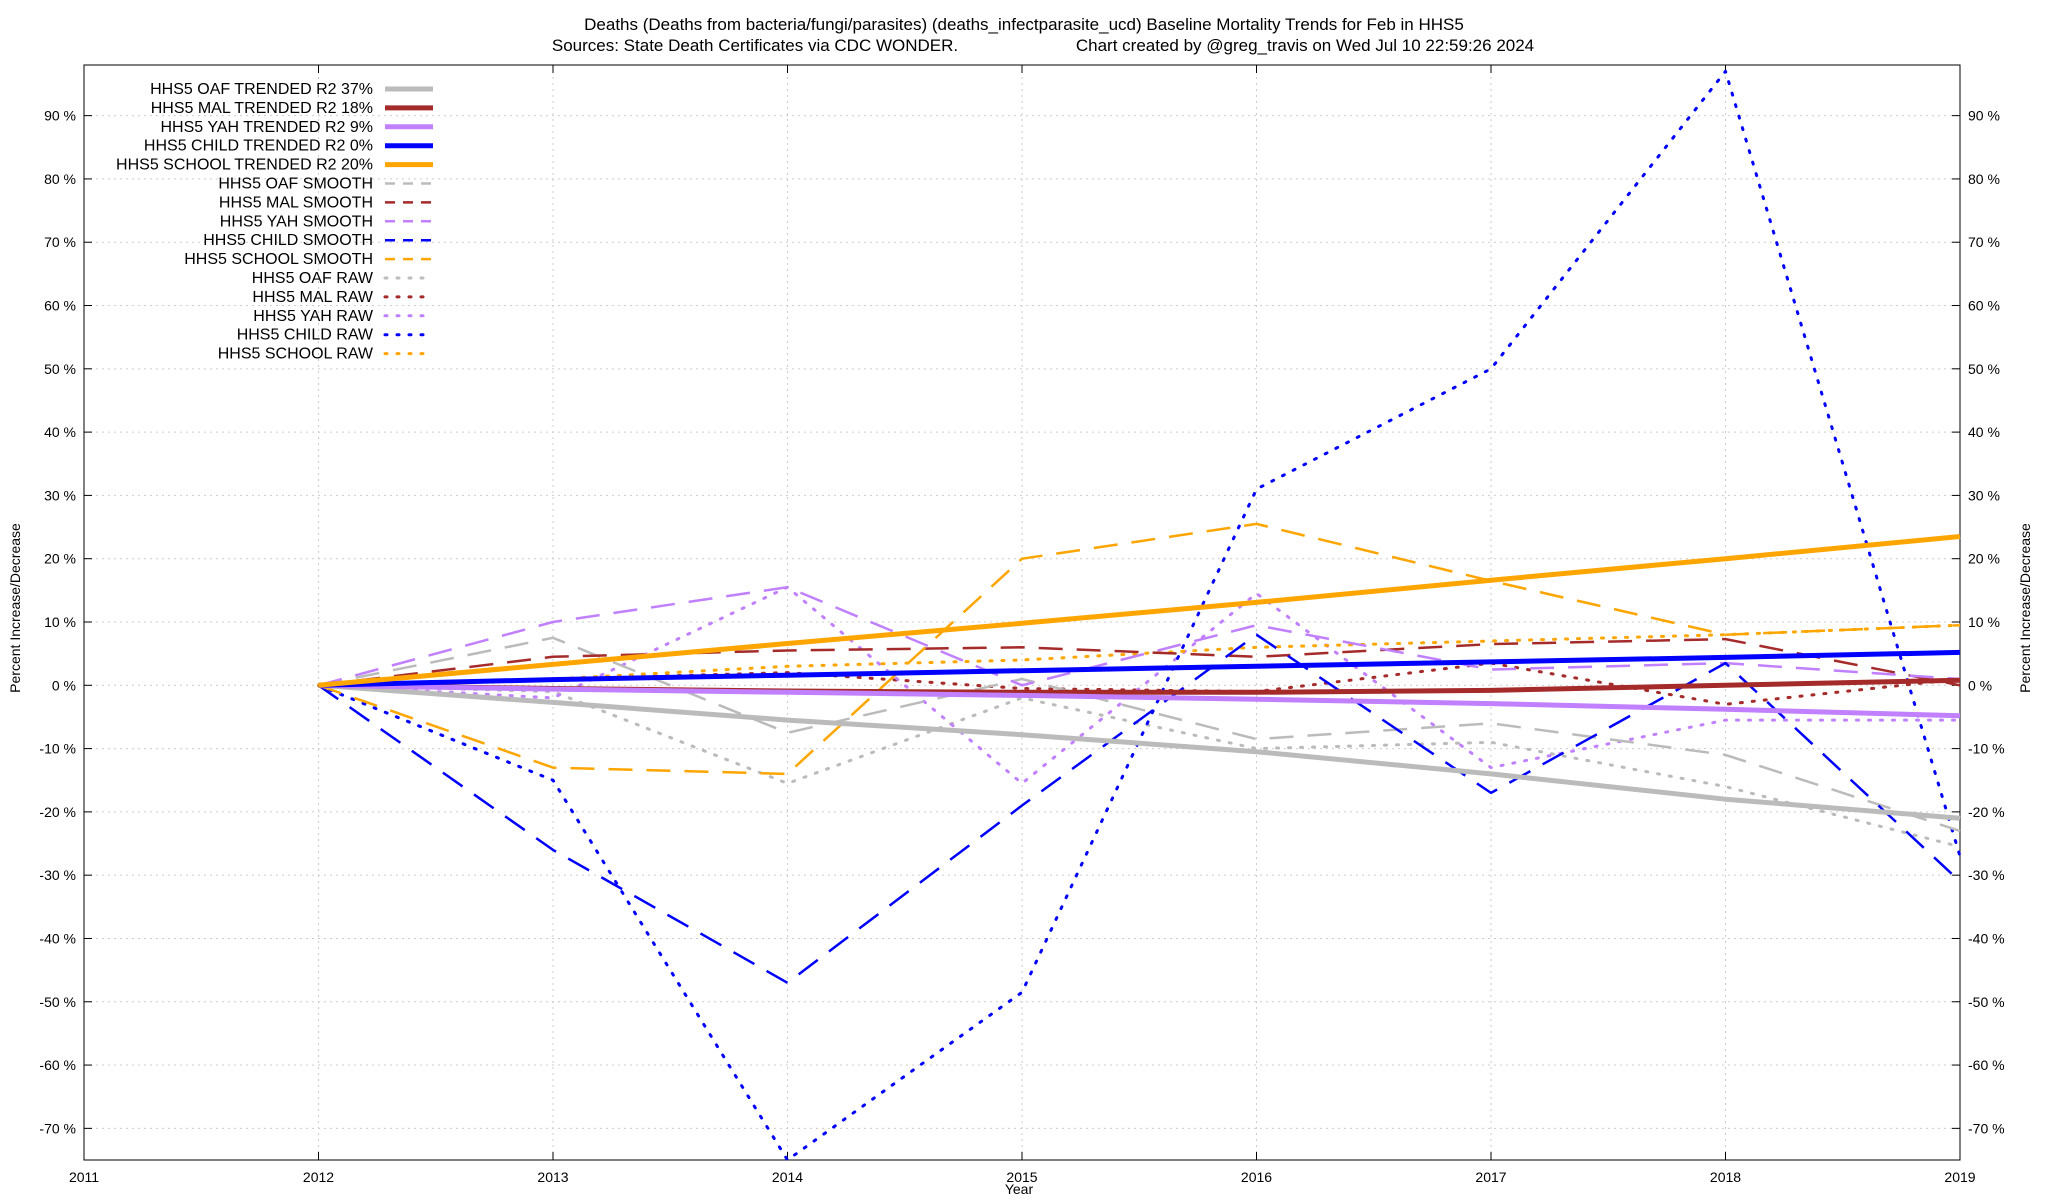 This screenshot has width=2048, height=1200. Describe the element at coordinates (60, 432) in the screenshot. I see `y-tick-label-left: 40 %` at that location.